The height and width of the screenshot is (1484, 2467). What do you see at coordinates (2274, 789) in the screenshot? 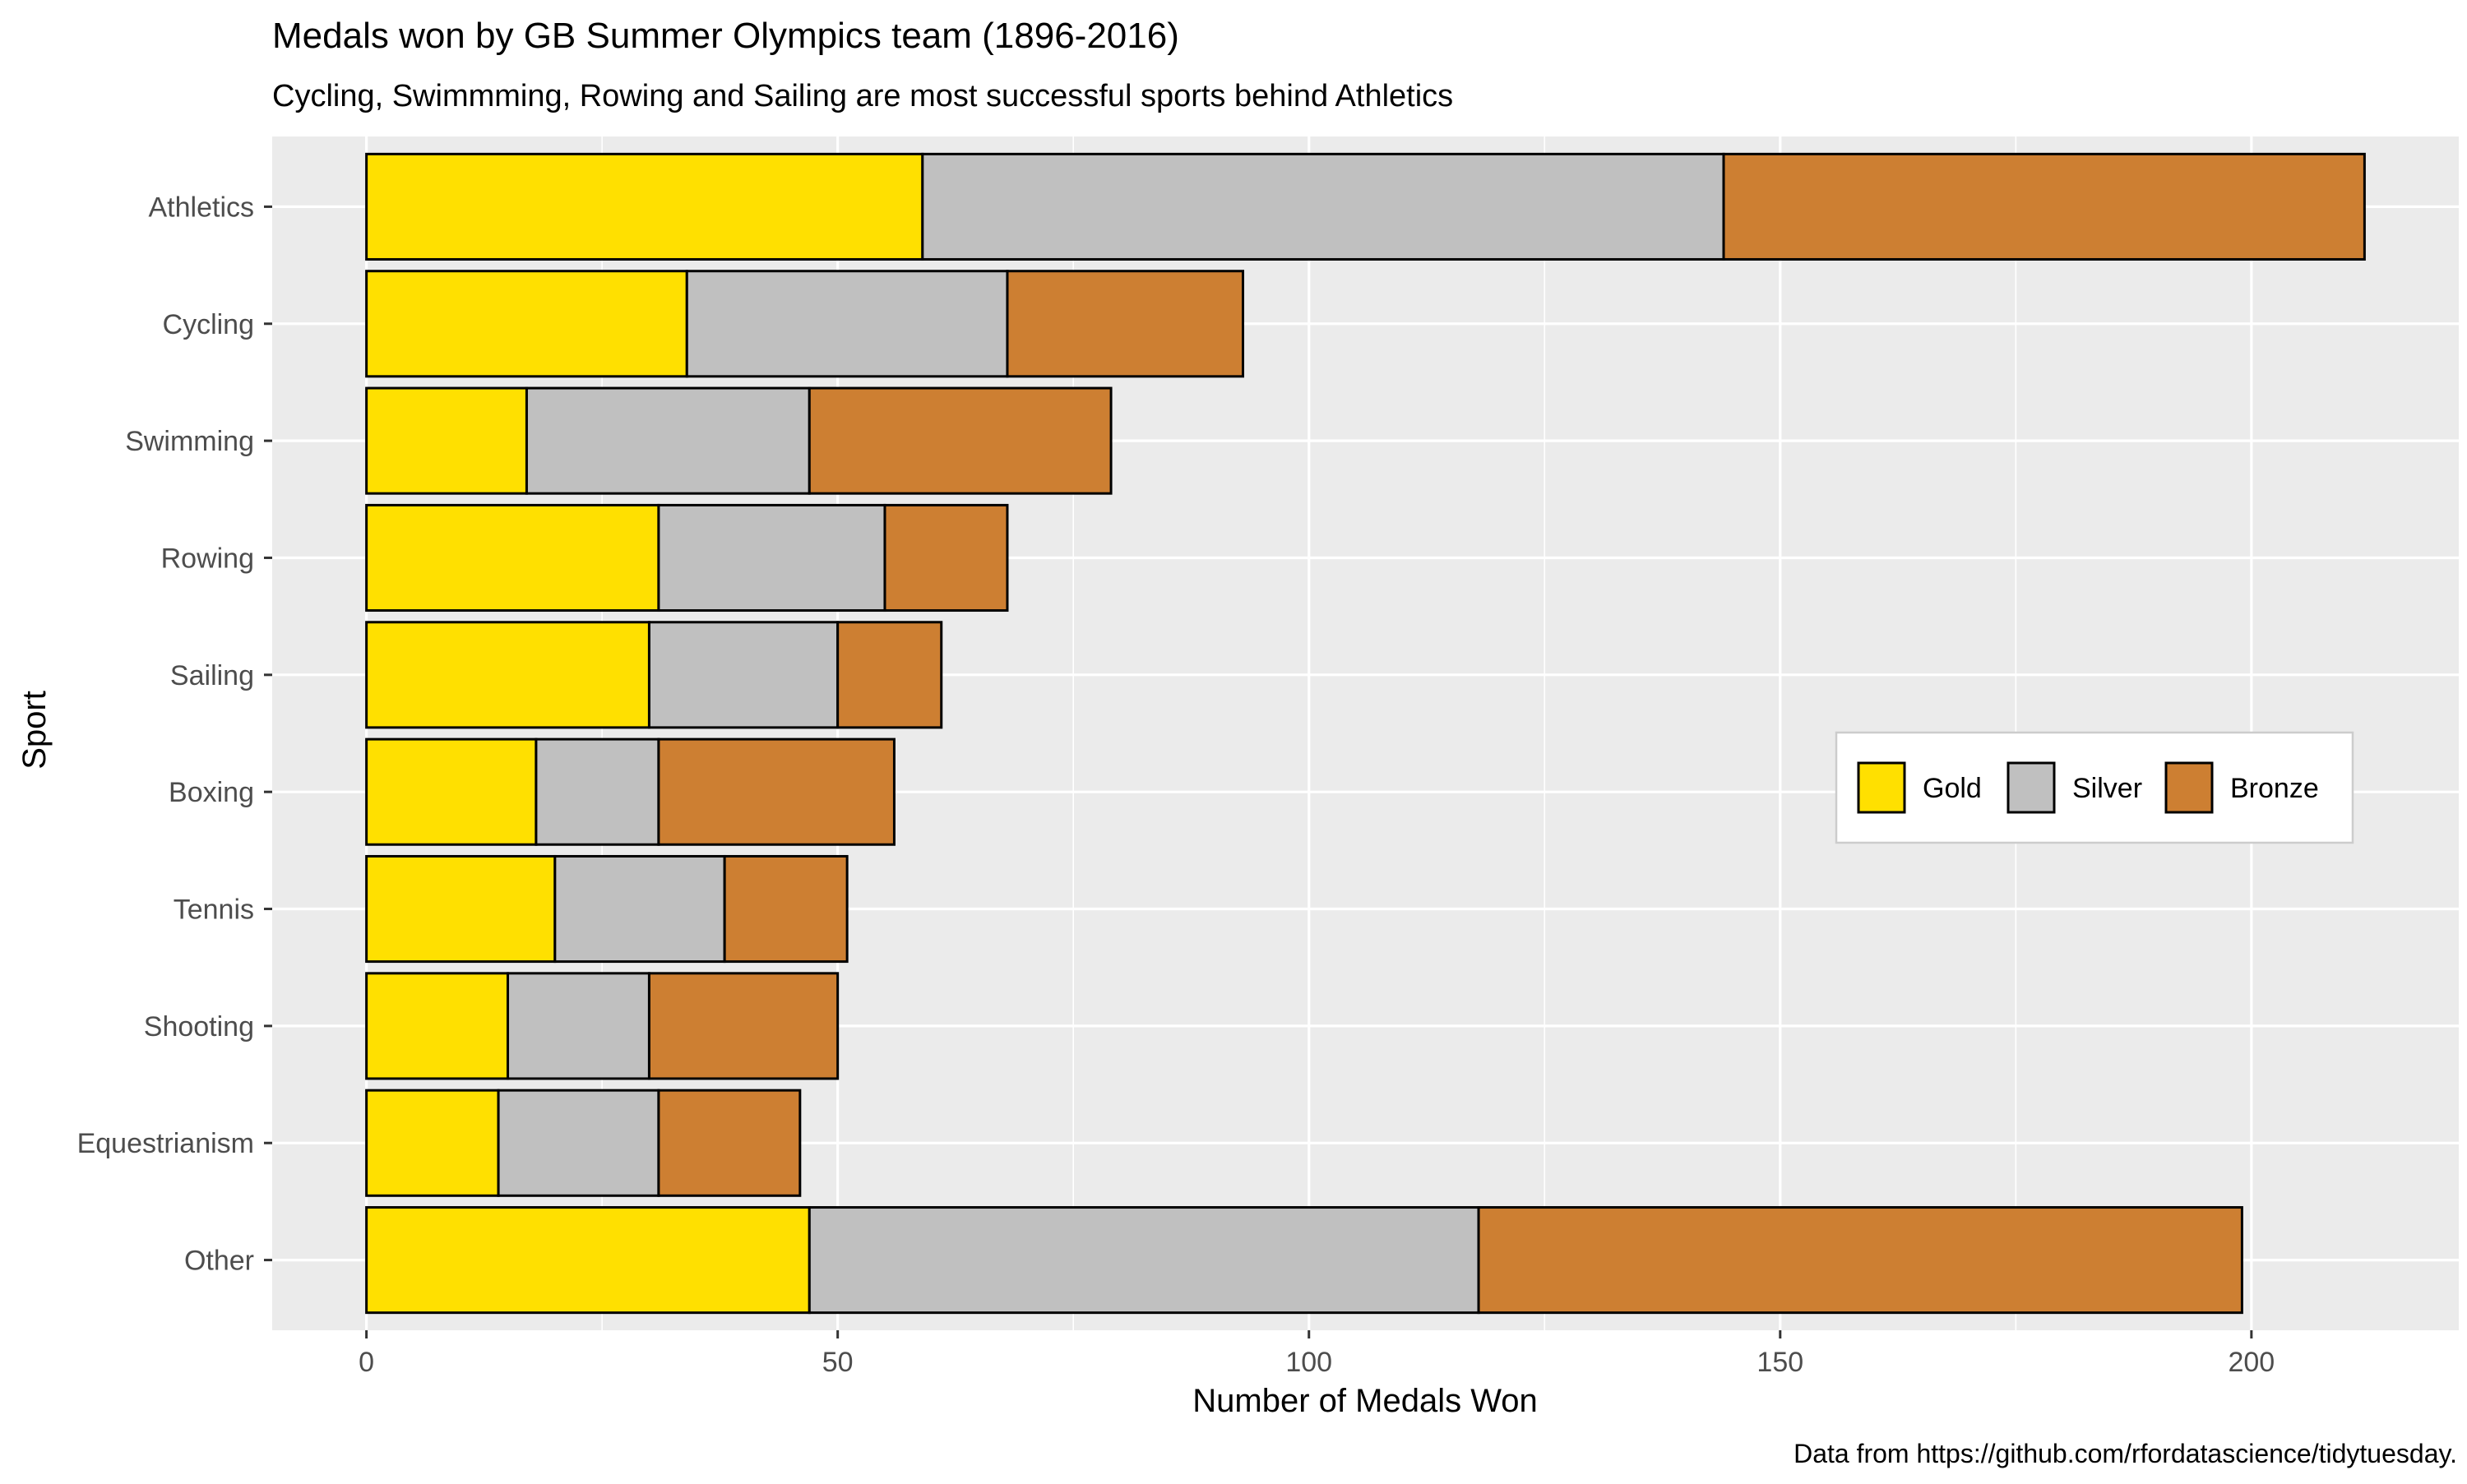
I see `legend-label-bronze: Bronze` at bounding box center [2274, 789].